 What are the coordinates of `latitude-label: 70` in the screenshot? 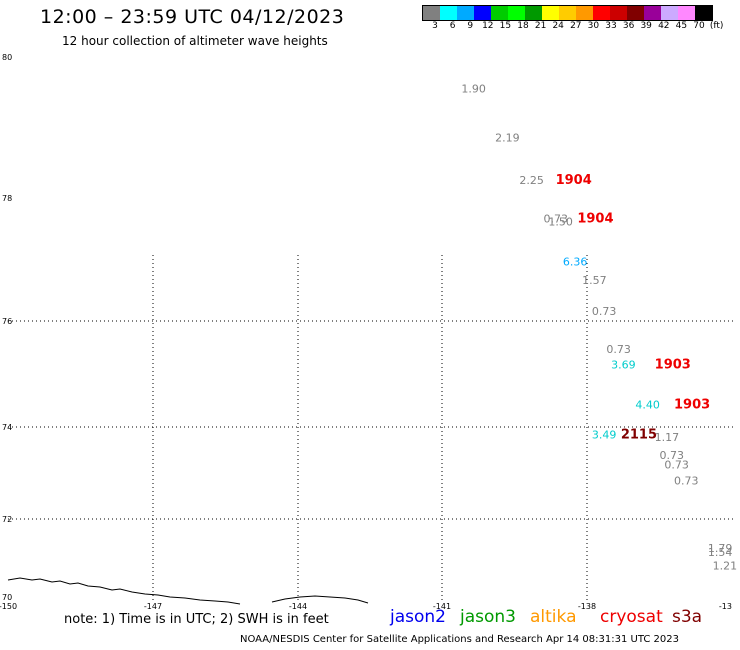 It's located at (7, 597).